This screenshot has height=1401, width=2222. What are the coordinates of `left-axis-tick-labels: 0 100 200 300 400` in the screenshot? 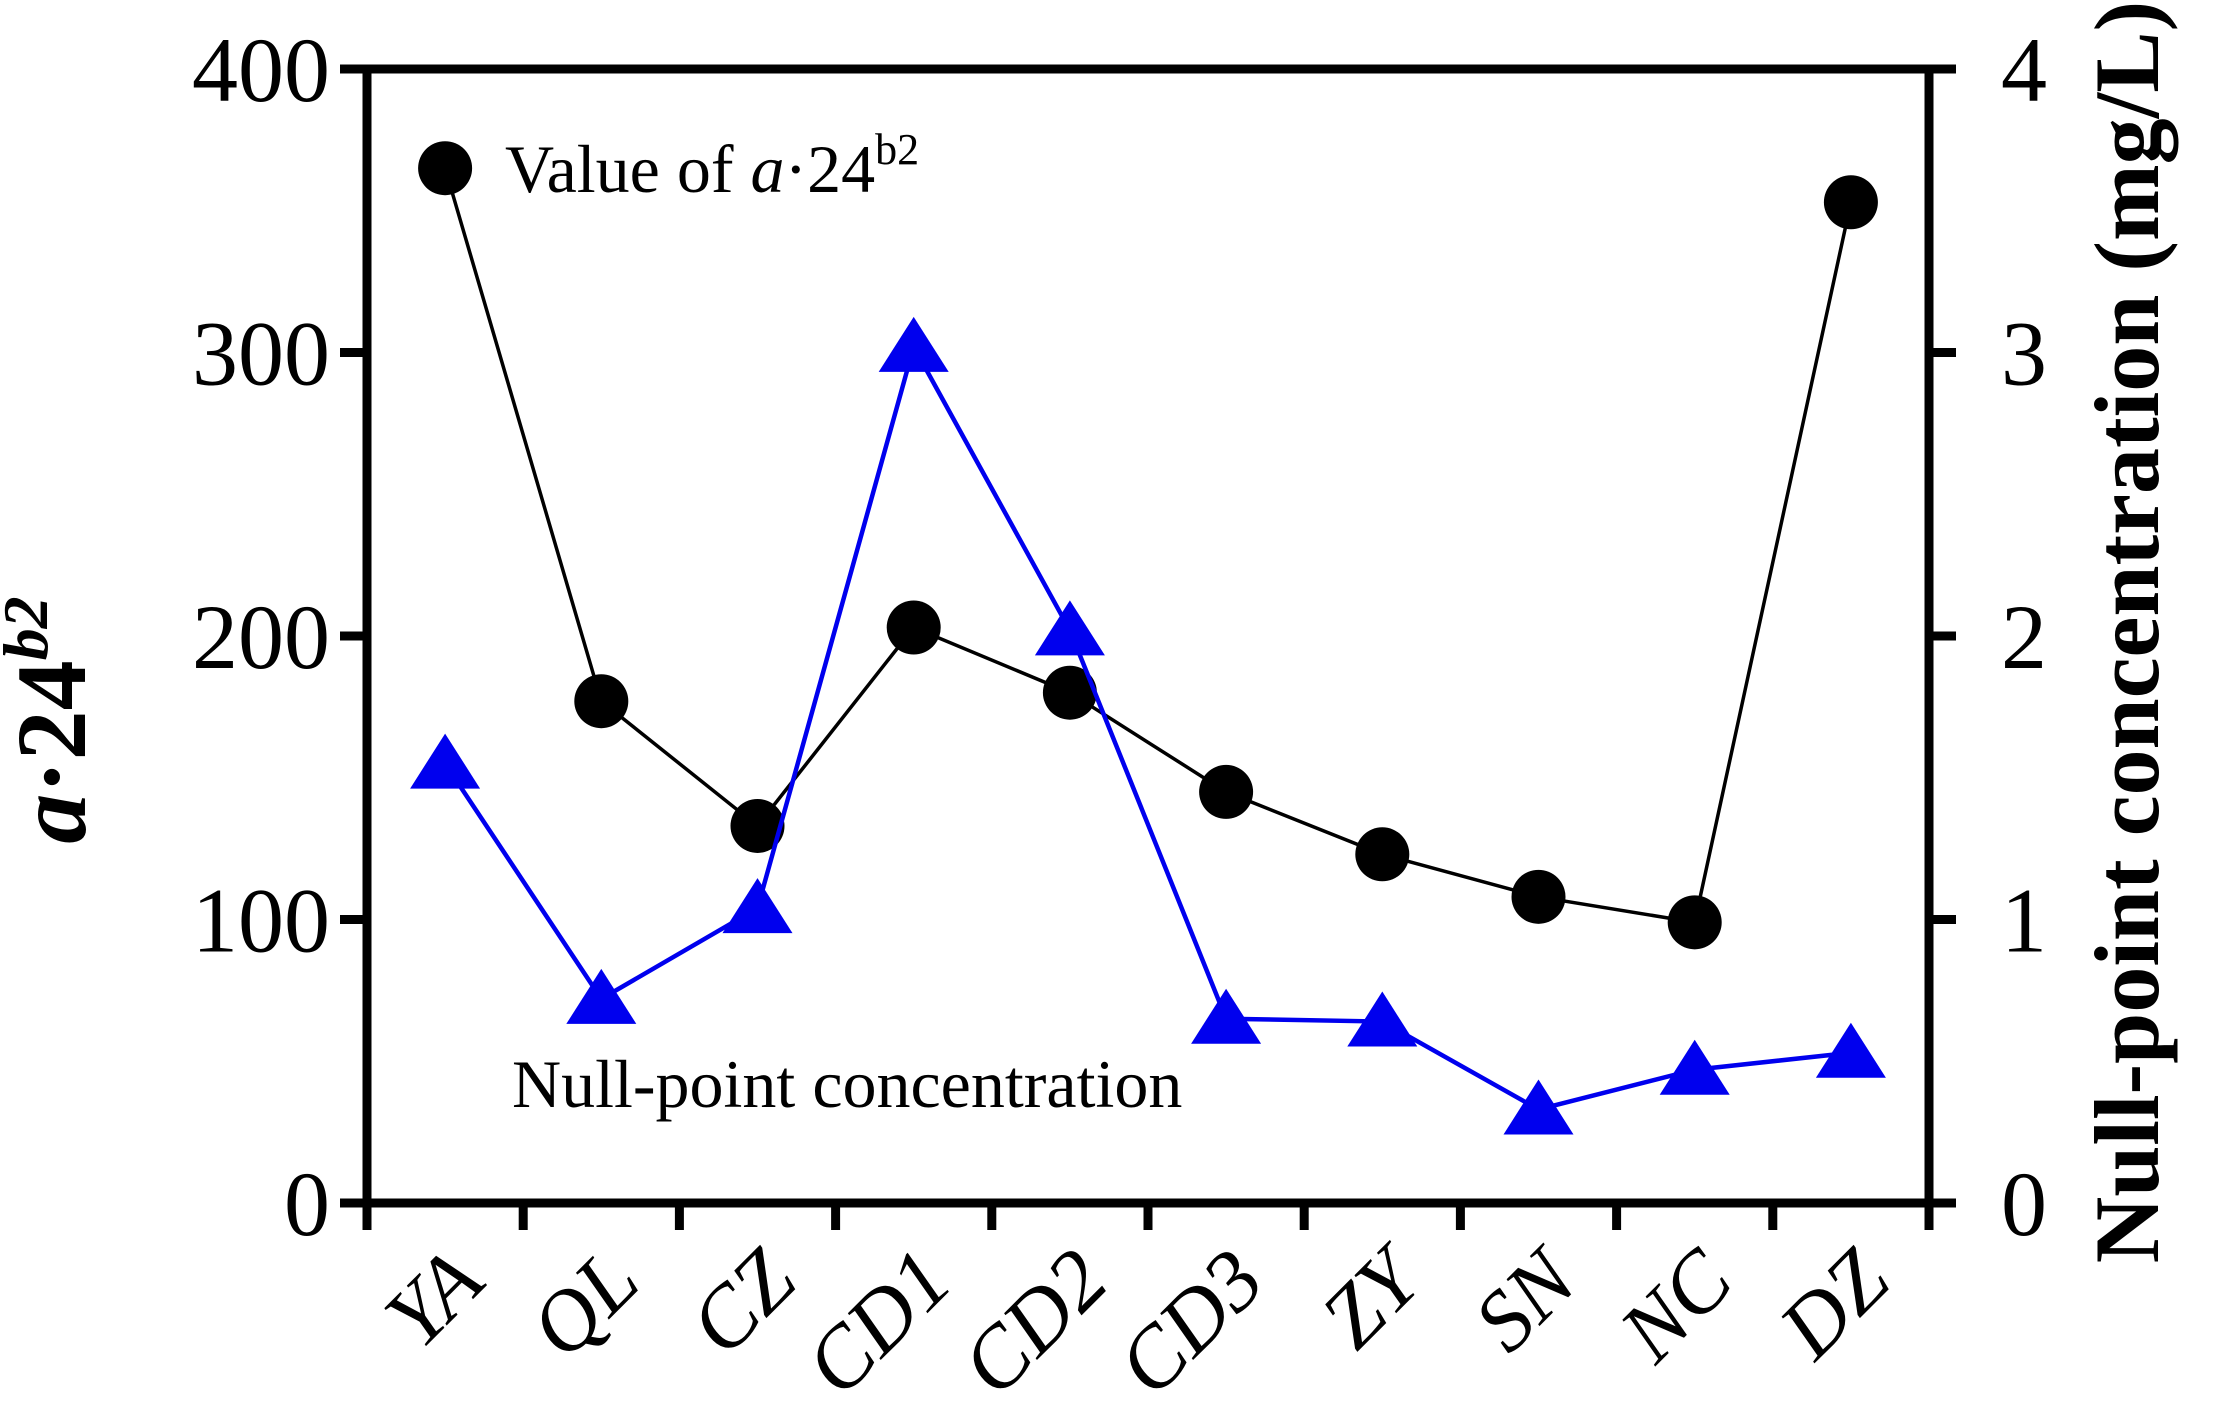 It's located at (261, 637).